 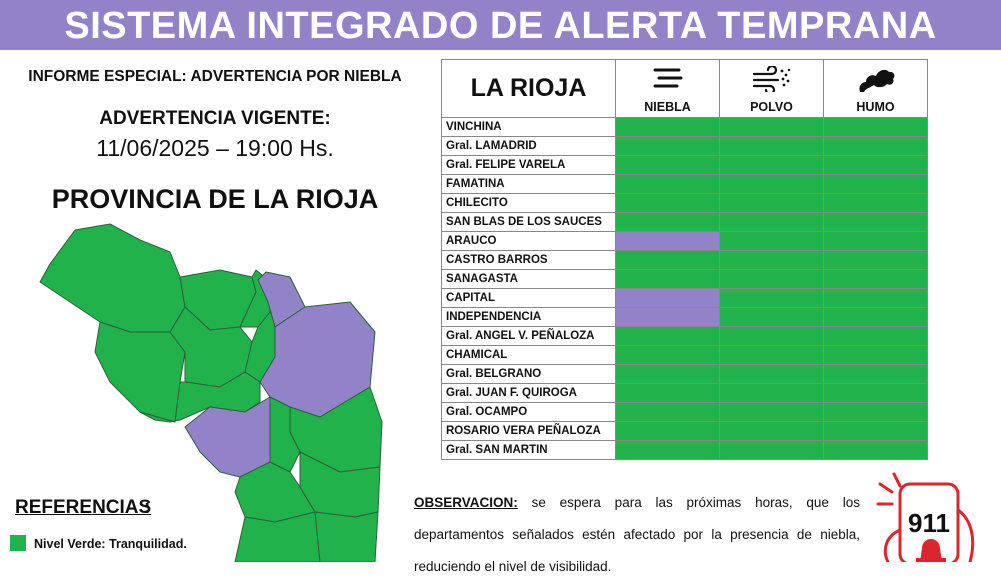 I want to click on department-name: FAMATINA, so click(x=528, y=184).